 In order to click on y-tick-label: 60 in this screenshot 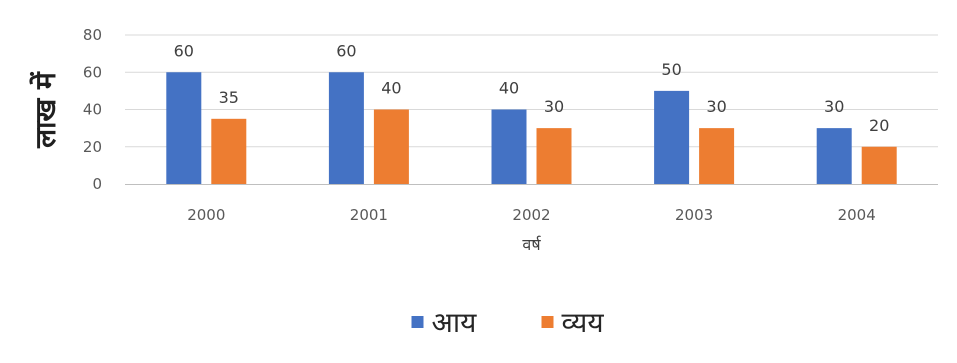, I will do `click(92, 72)`.